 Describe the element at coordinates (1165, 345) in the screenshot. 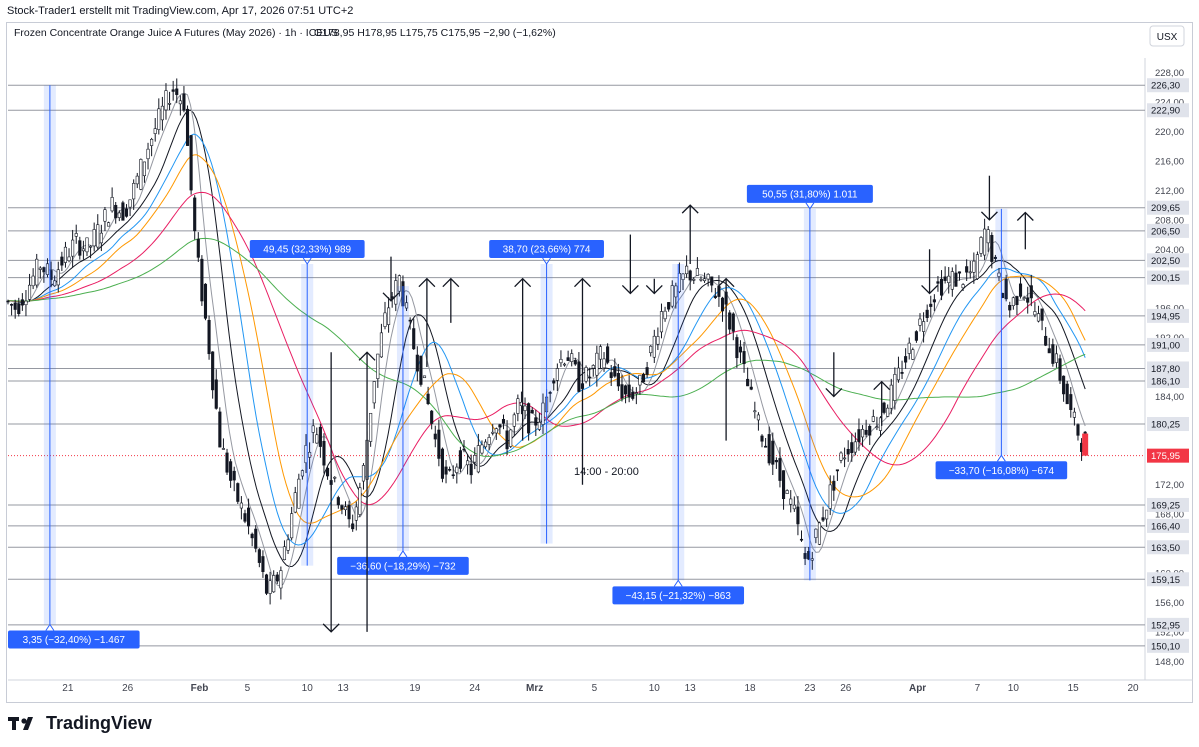

I see `level-price-label: 191,00` at that location.